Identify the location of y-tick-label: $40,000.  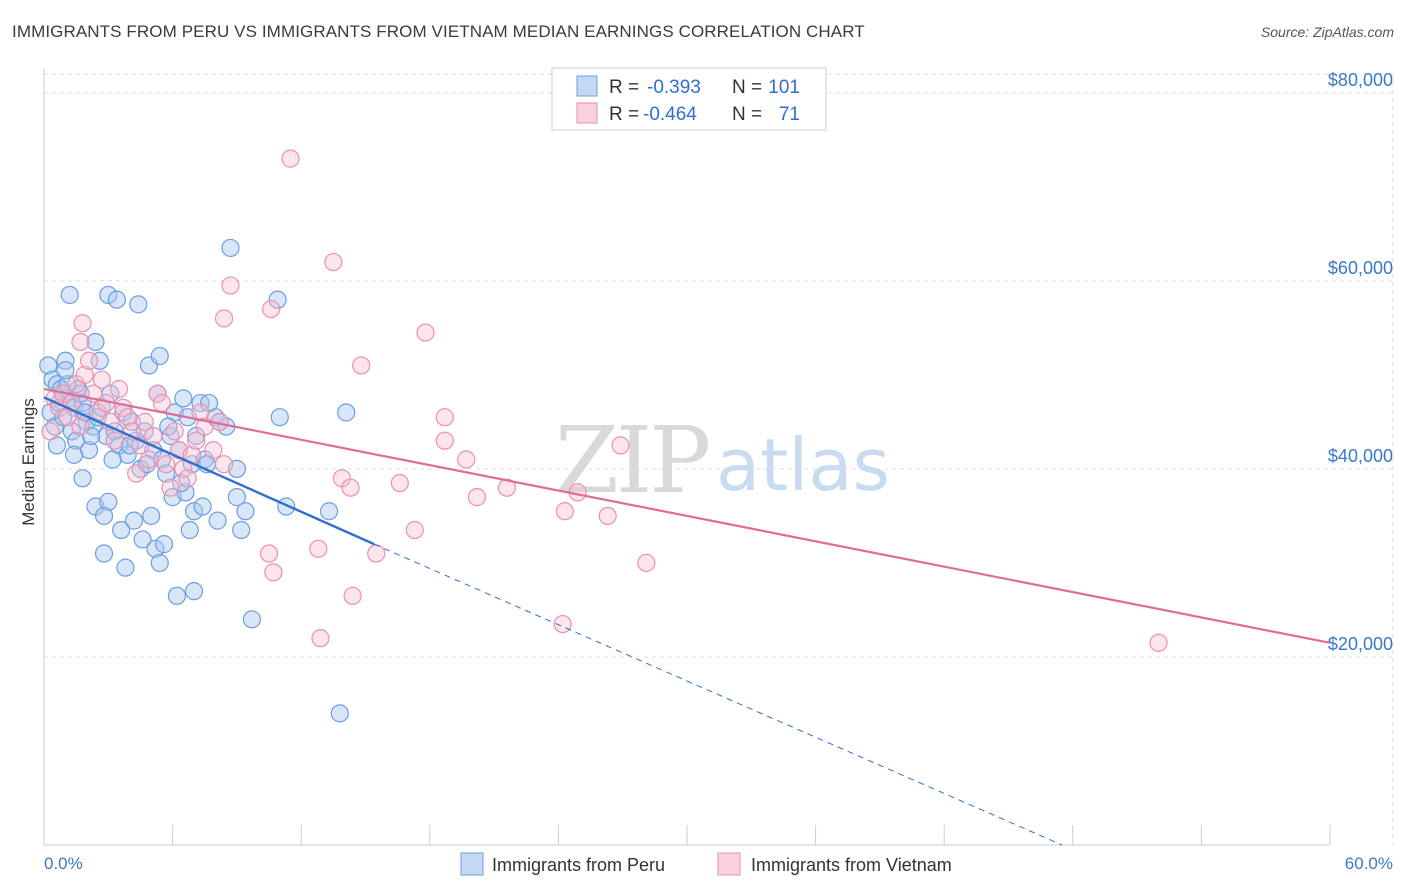
(1360, 456).